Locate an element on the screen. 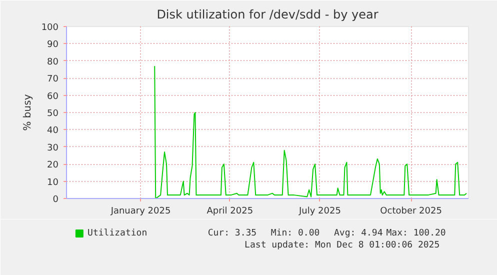  y-tick-label: 60 is located at coordinates (53, 97).